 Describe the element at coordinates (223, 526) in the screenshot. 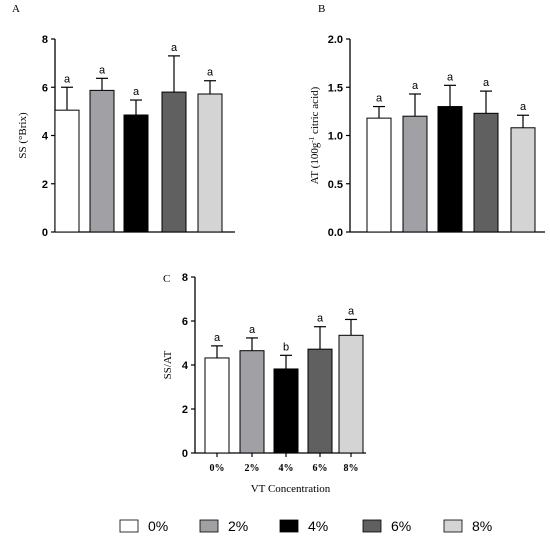

I see `legend-item-2pct: 2%` at that location.